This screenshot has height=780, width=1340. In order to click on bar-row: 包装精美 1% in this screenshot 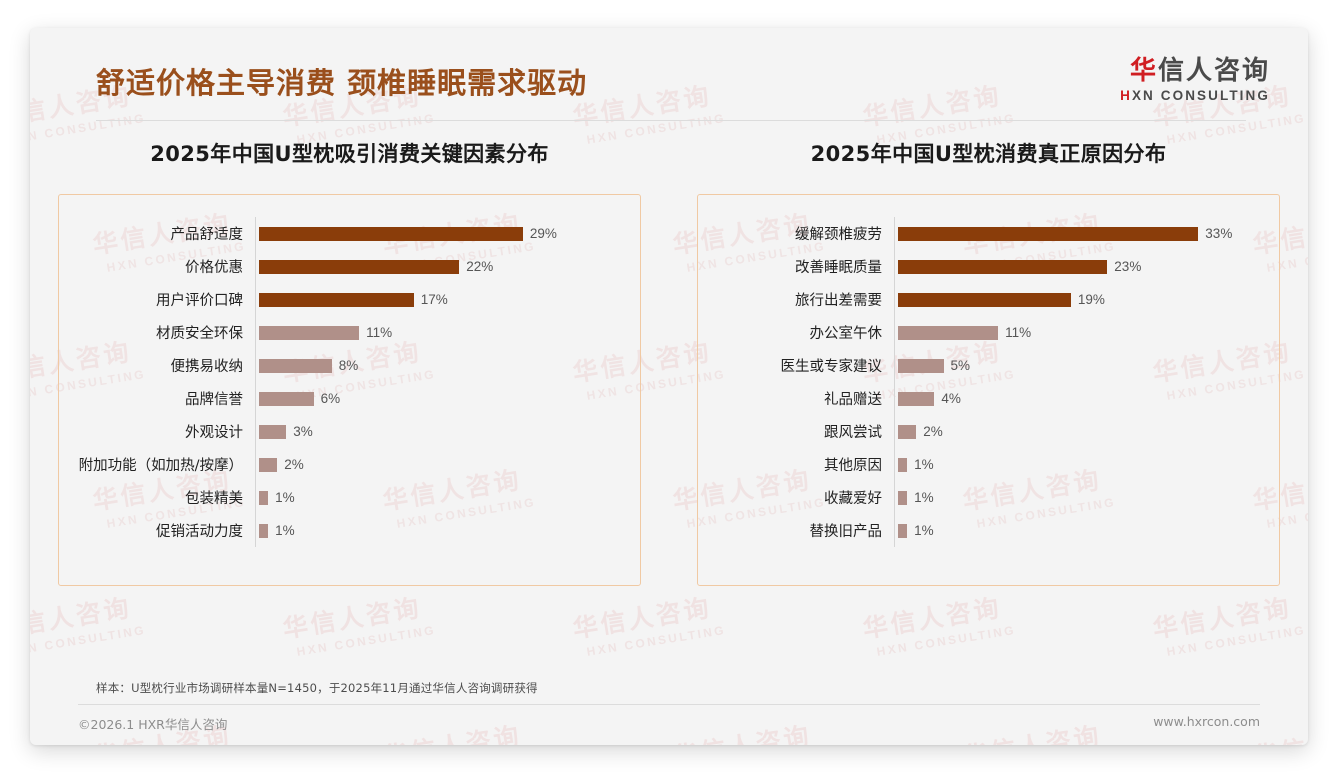, I will do `click(342, 497)`.